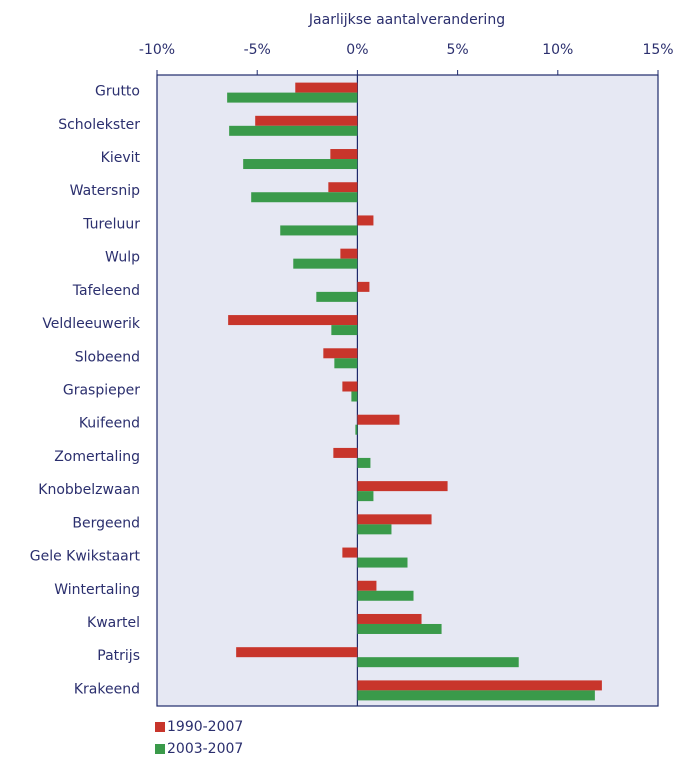  Describe the element at coordinates (99, 125) in the screenshot. I see `y-tick-label: Scholekster` at that location.